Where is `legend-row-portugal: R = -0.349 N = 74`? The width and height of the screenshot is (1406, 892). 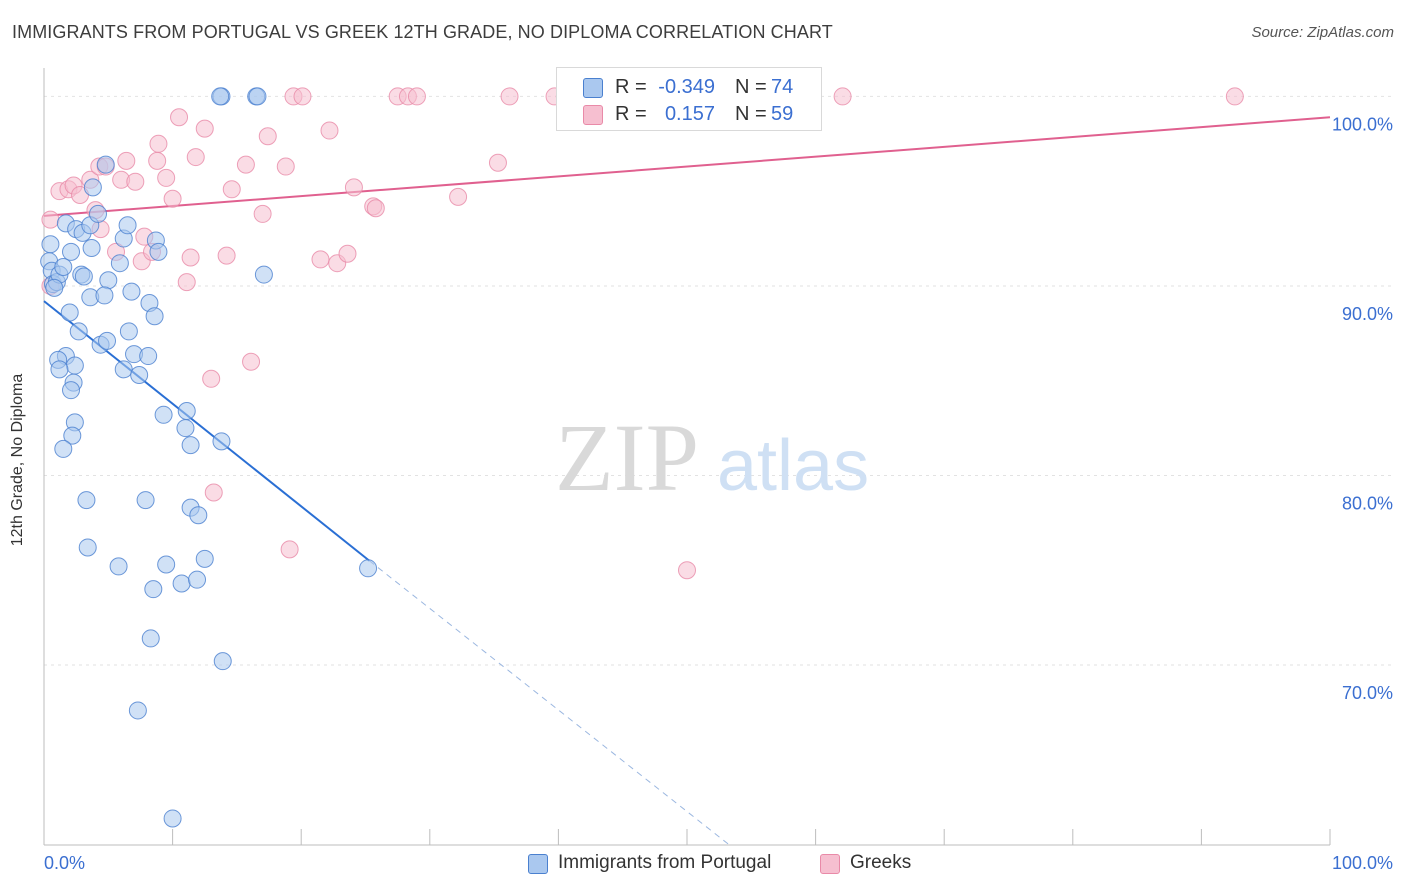
legend-row-portugal: R = -0.349 N = 74 is located at coordinates (689, 87).